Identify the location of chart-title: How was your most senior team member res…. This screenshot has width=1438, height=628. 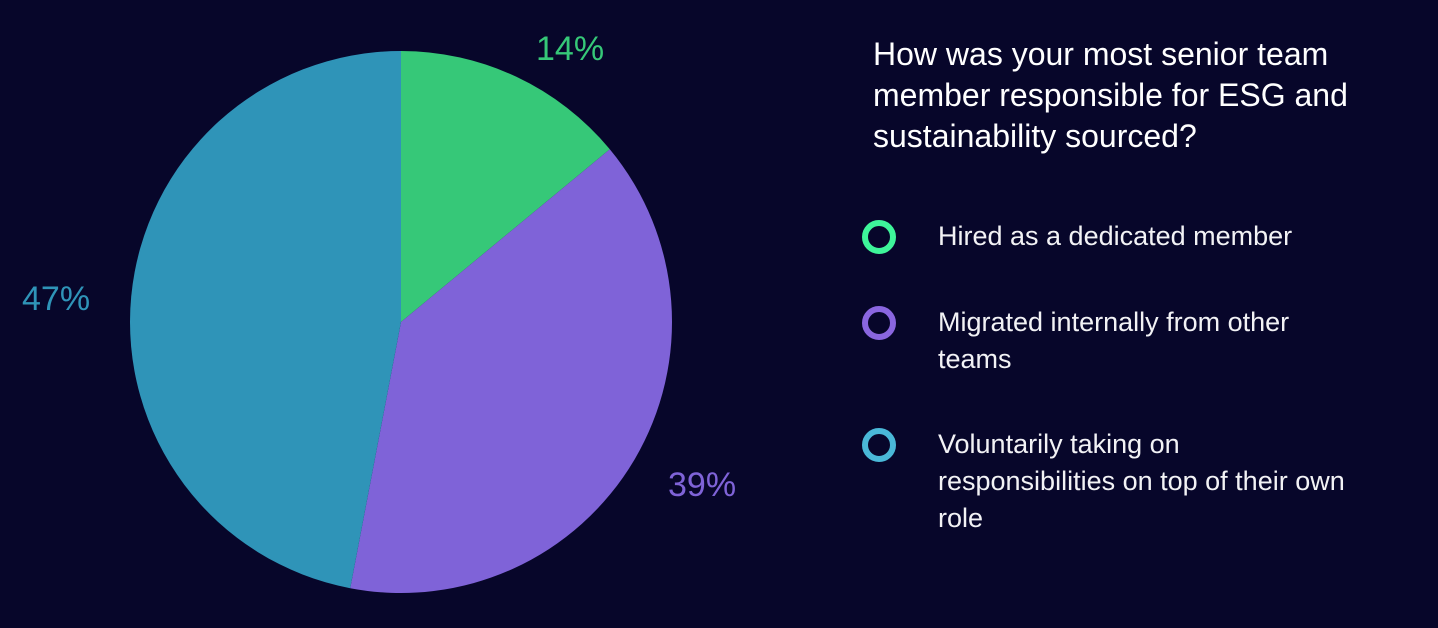
(1110, 95).